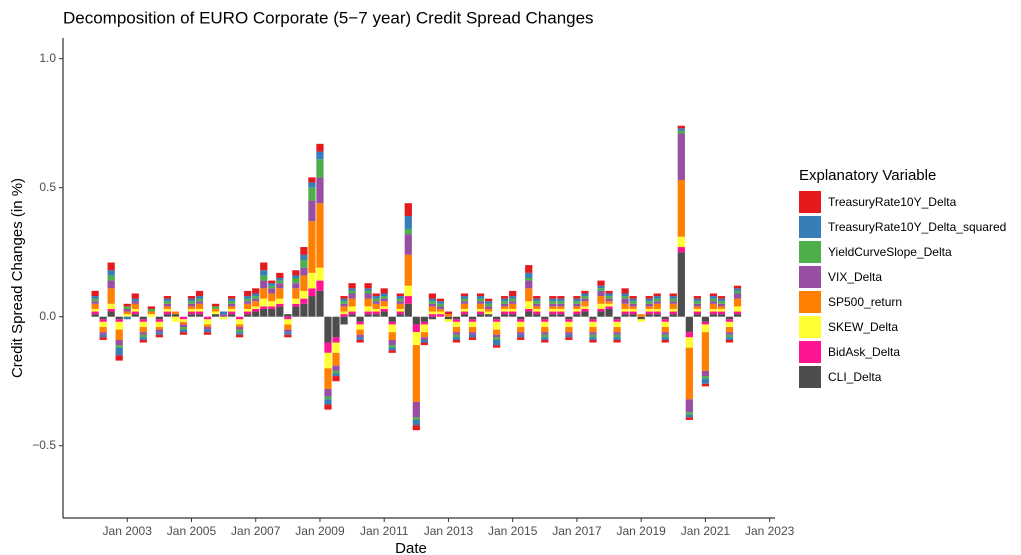 The height and width of the screenshot is (555, 1021). Describe the element at coordinates (17, 278) in the screenshot. I see `y-axis-label: Credit Spread Changes (in %)` at that location.